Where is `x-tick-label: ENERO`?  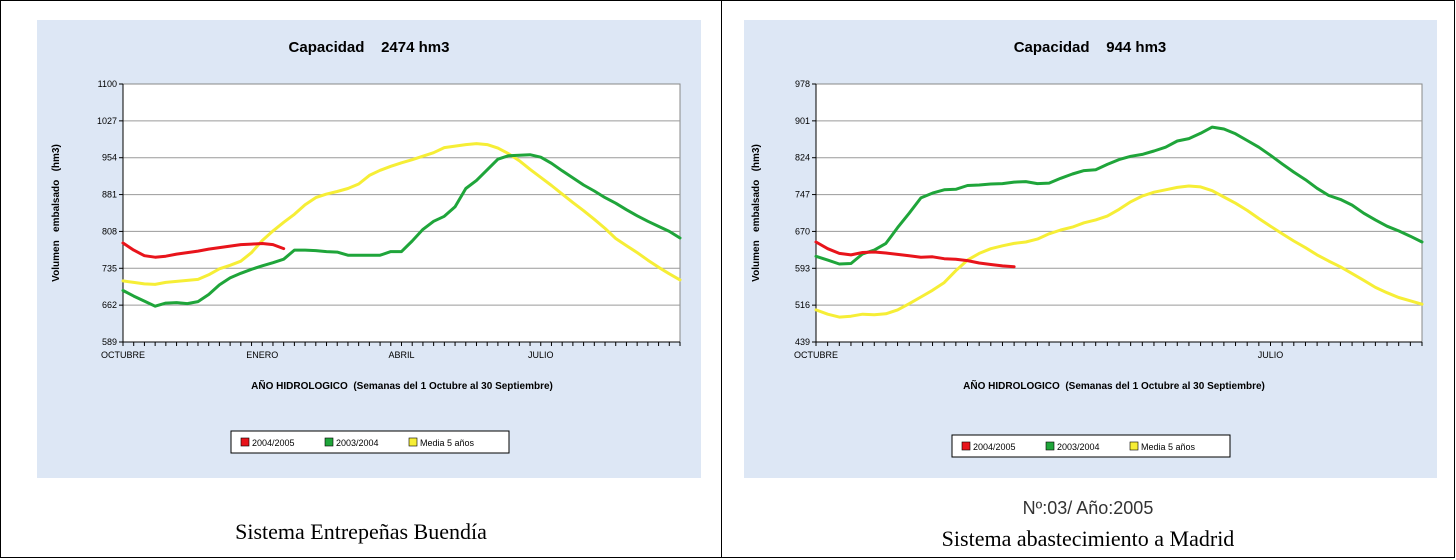 x-tick-label: ENERO is located at coordinates (262, 355).